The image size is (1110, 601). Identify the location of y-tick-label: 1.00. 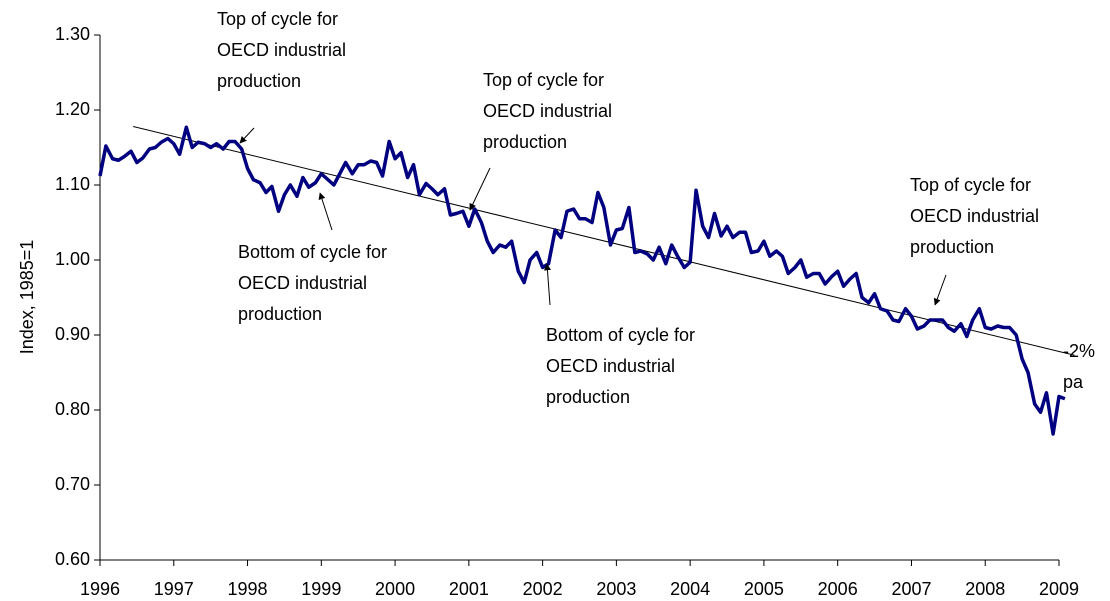
(72, 259).